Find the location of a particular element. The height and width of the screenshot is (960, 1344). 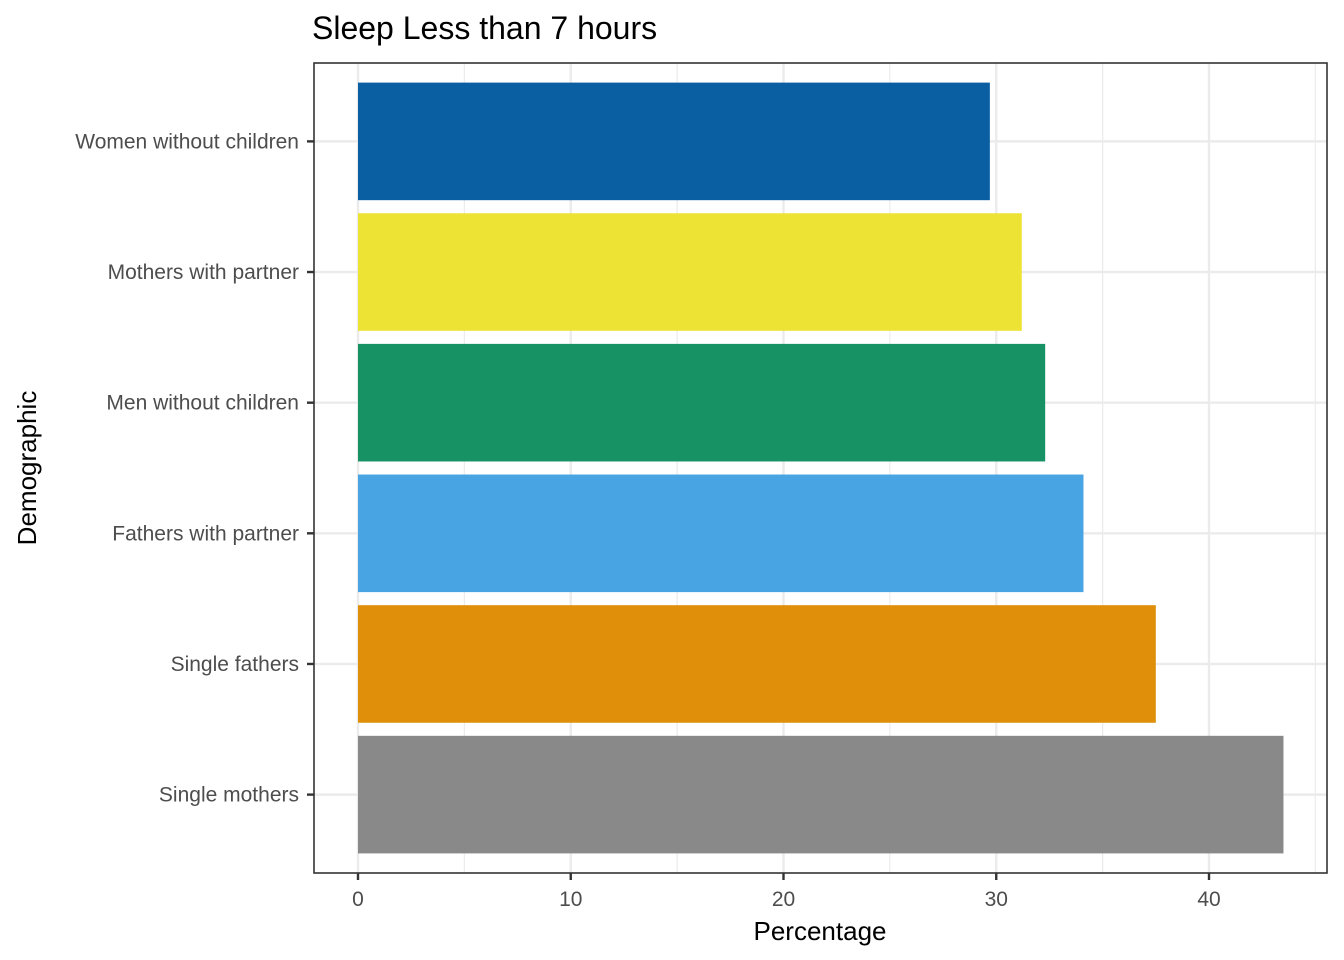

x-axis: 0 10 20 30 40 is located at coordinates (786, 892).